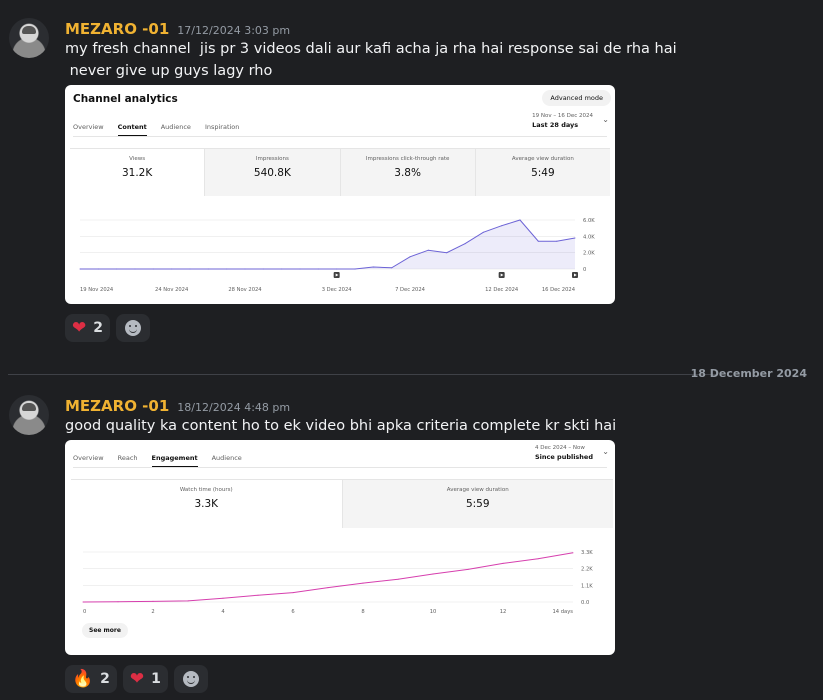  Describe the element at coordinates (292, 612) in the screenshot. I see `x-tick-label: 6` at that location.